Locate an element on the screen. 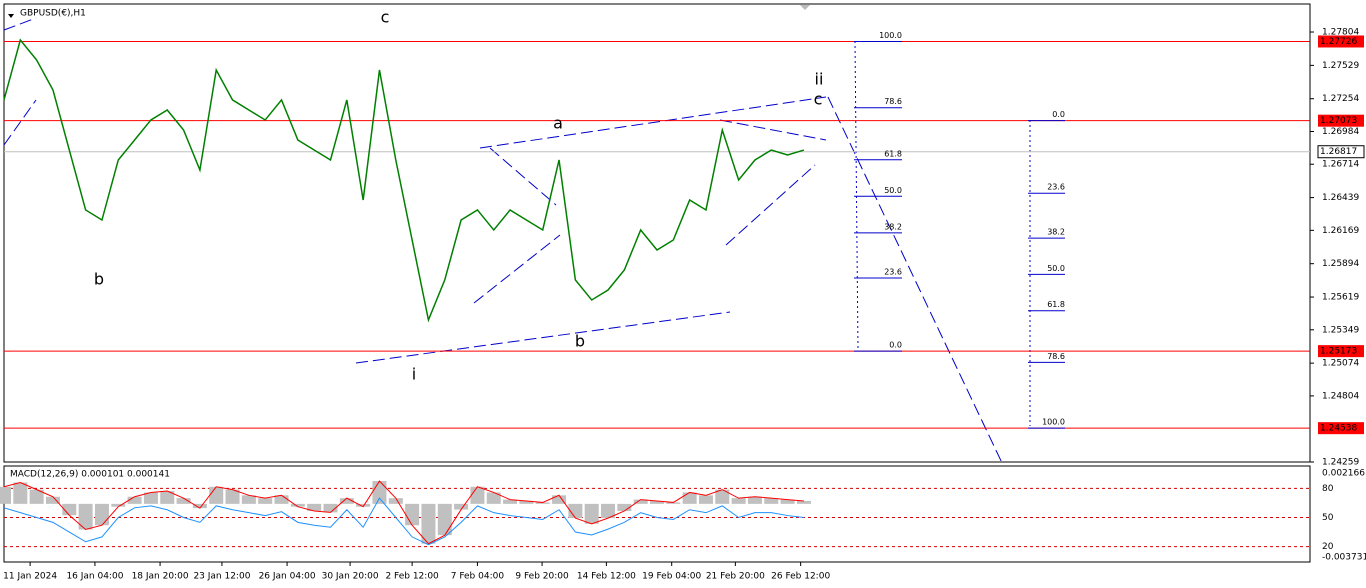 Image resolution: width=1366 pixels, height=588 pixels. macd-tick-label: -0.003731 is located at coordinates (1344, 558).